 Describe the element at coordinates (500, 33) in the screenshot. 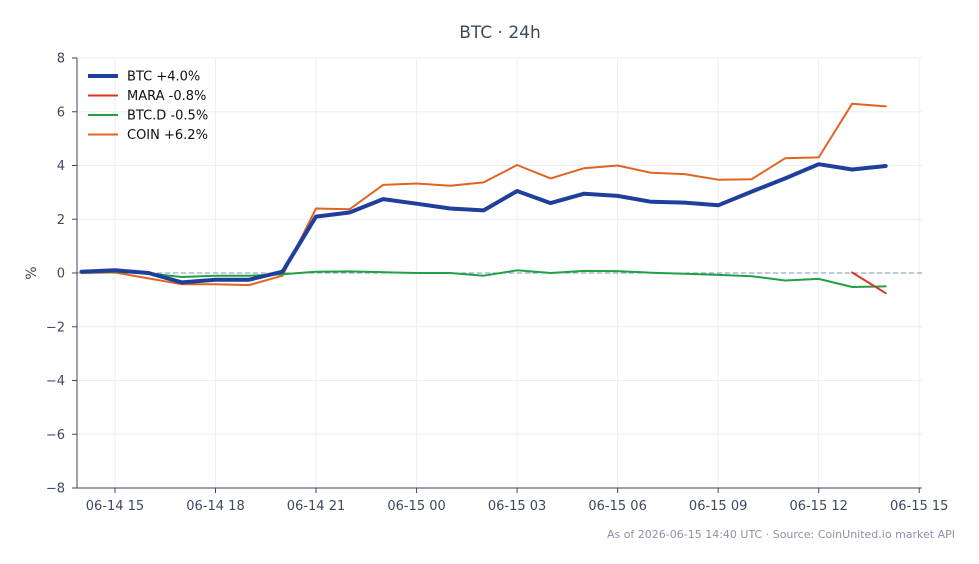

I see `chart-title: BTC · 24h` at that location.